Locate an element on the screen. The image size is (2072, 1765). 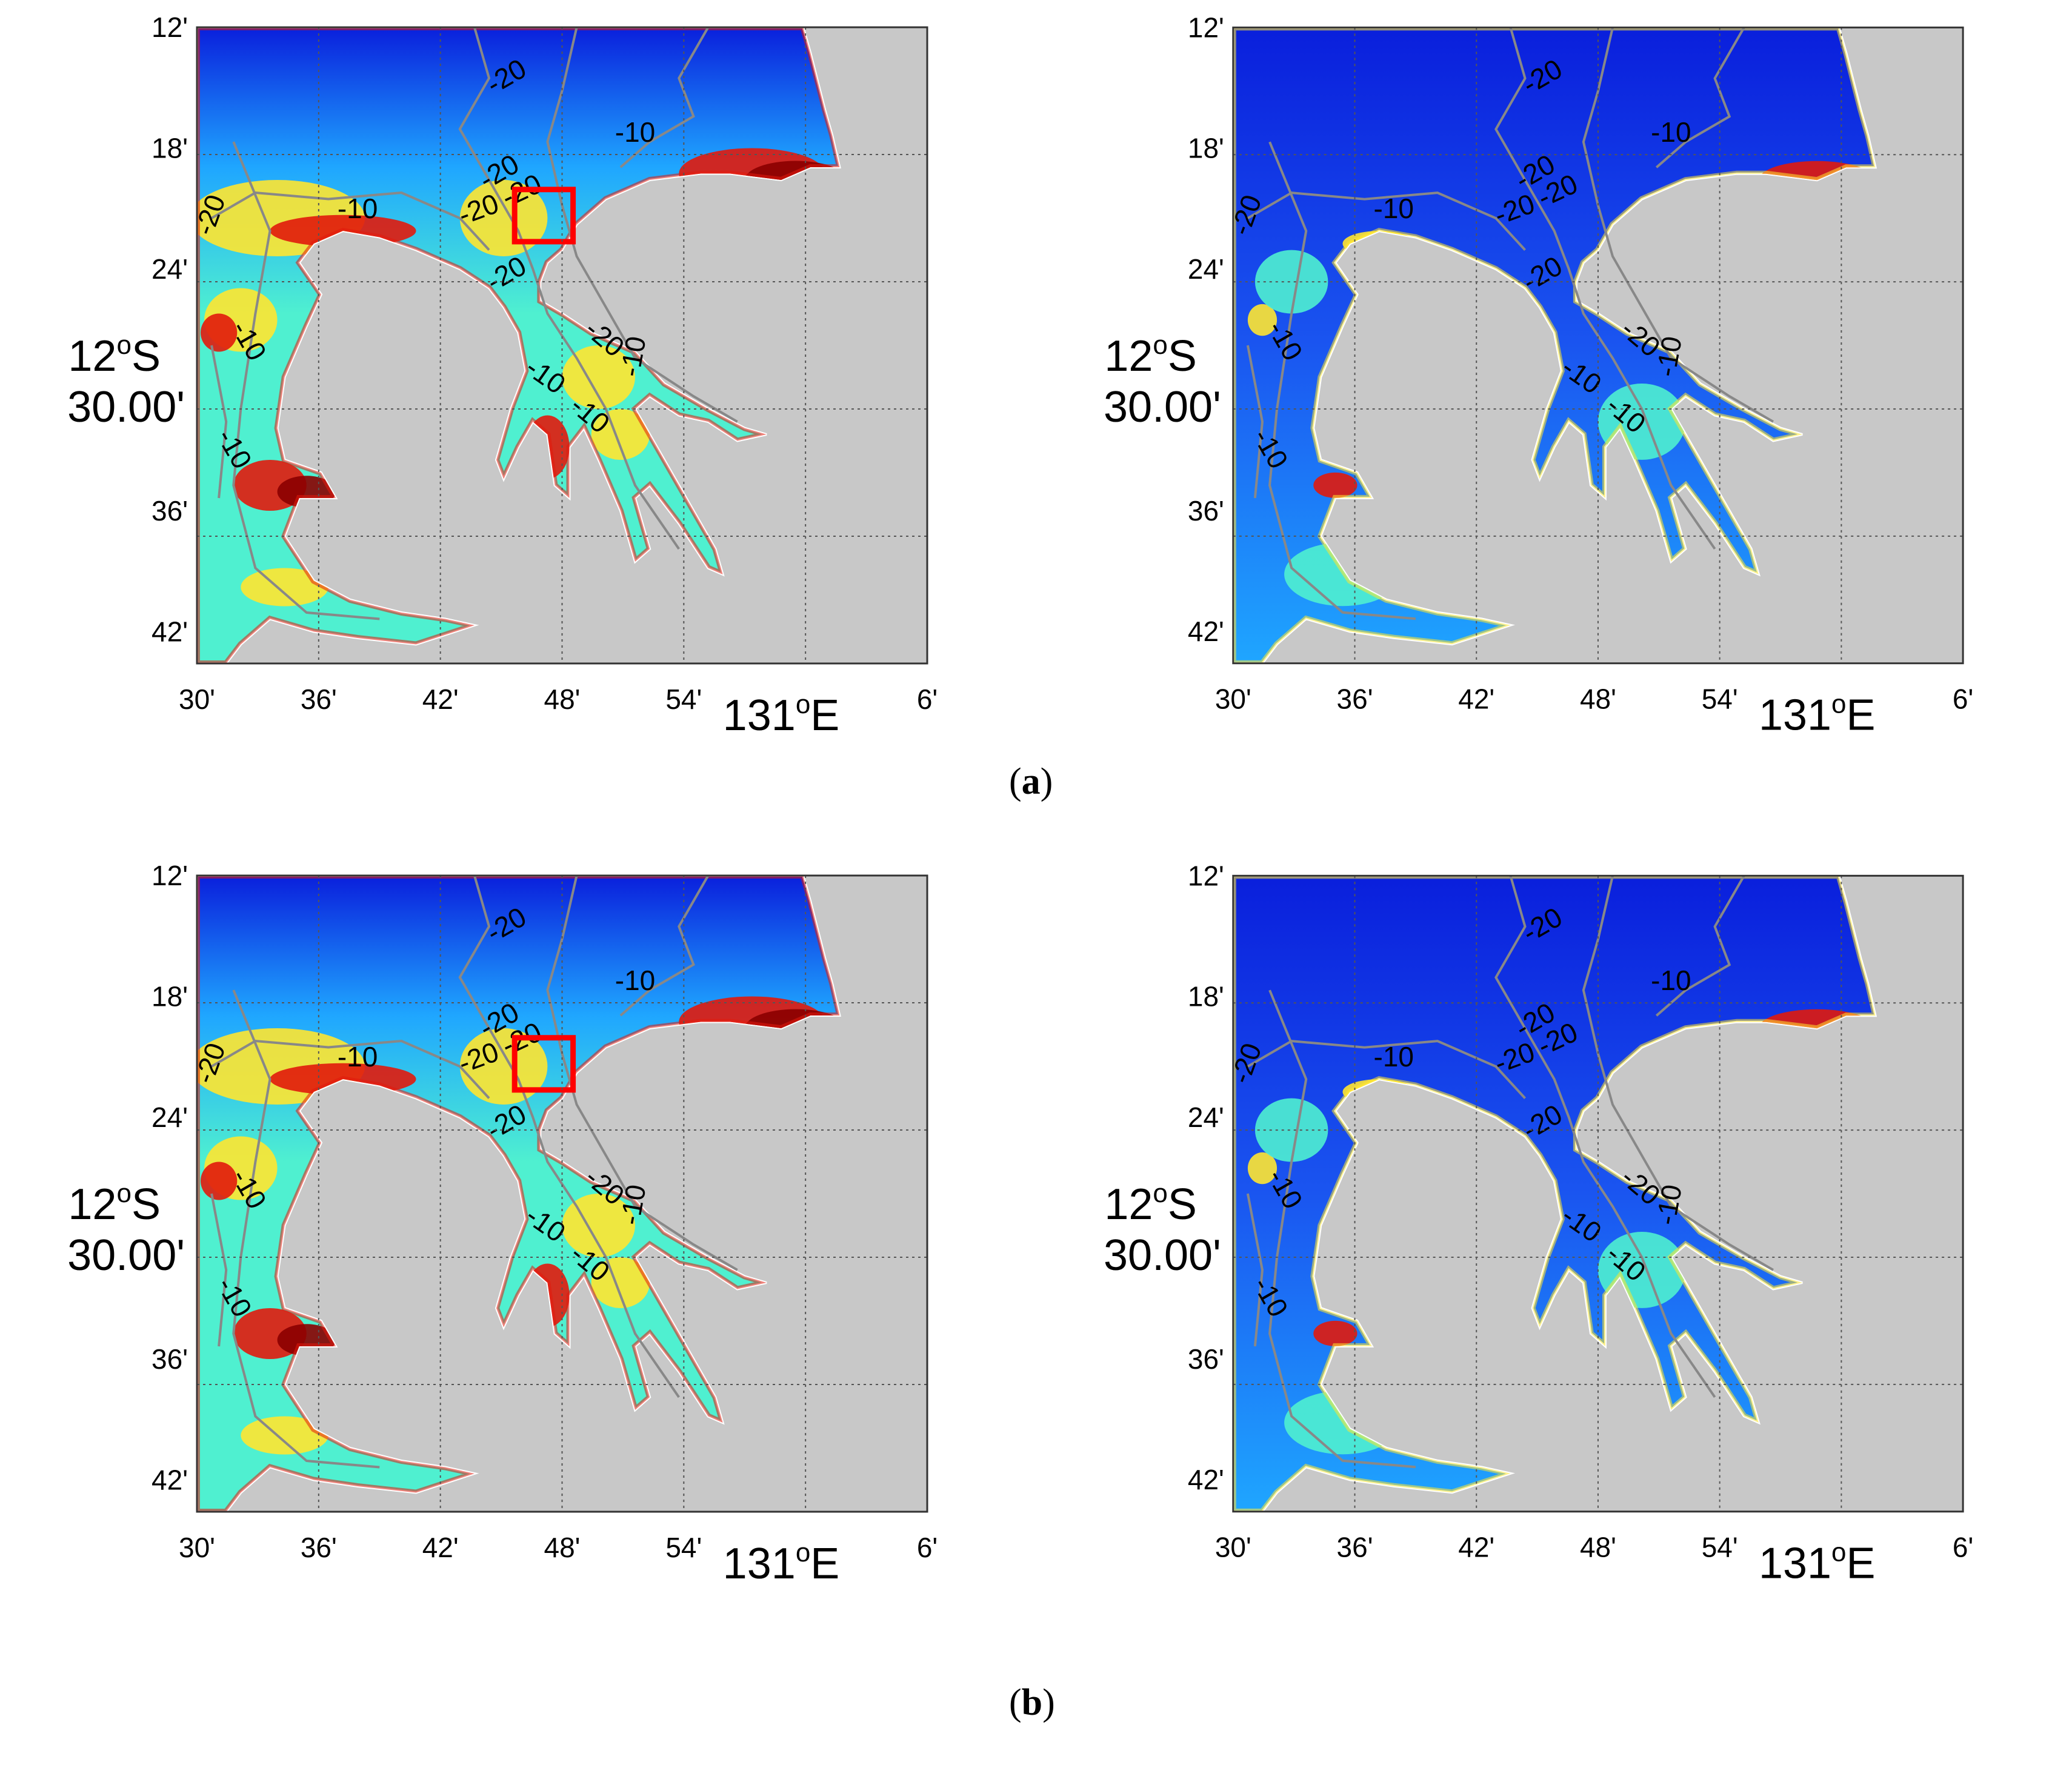
caption-b: (b) is located at coordinates (1032, 1702).